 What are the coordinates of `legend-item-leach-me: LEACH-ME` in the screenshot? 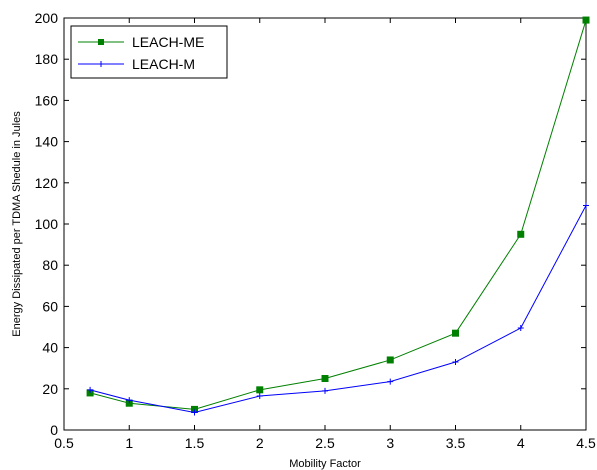 It's located at (141, 42).